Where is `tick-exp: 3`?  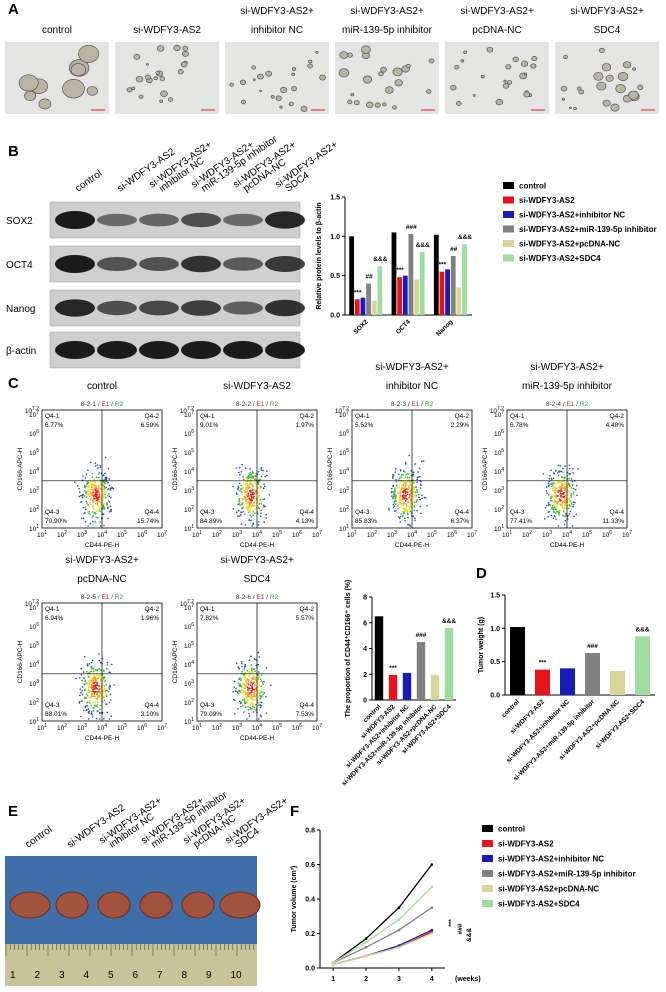 tick-exp: 3 is located at coordinates (240, 533).